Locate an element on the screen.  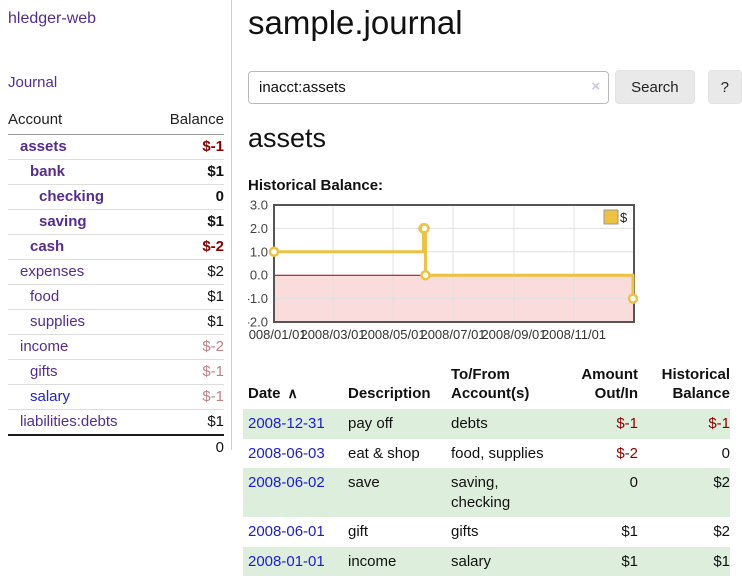
sidebar-account-link: bank is located at coordinates (48, 171).